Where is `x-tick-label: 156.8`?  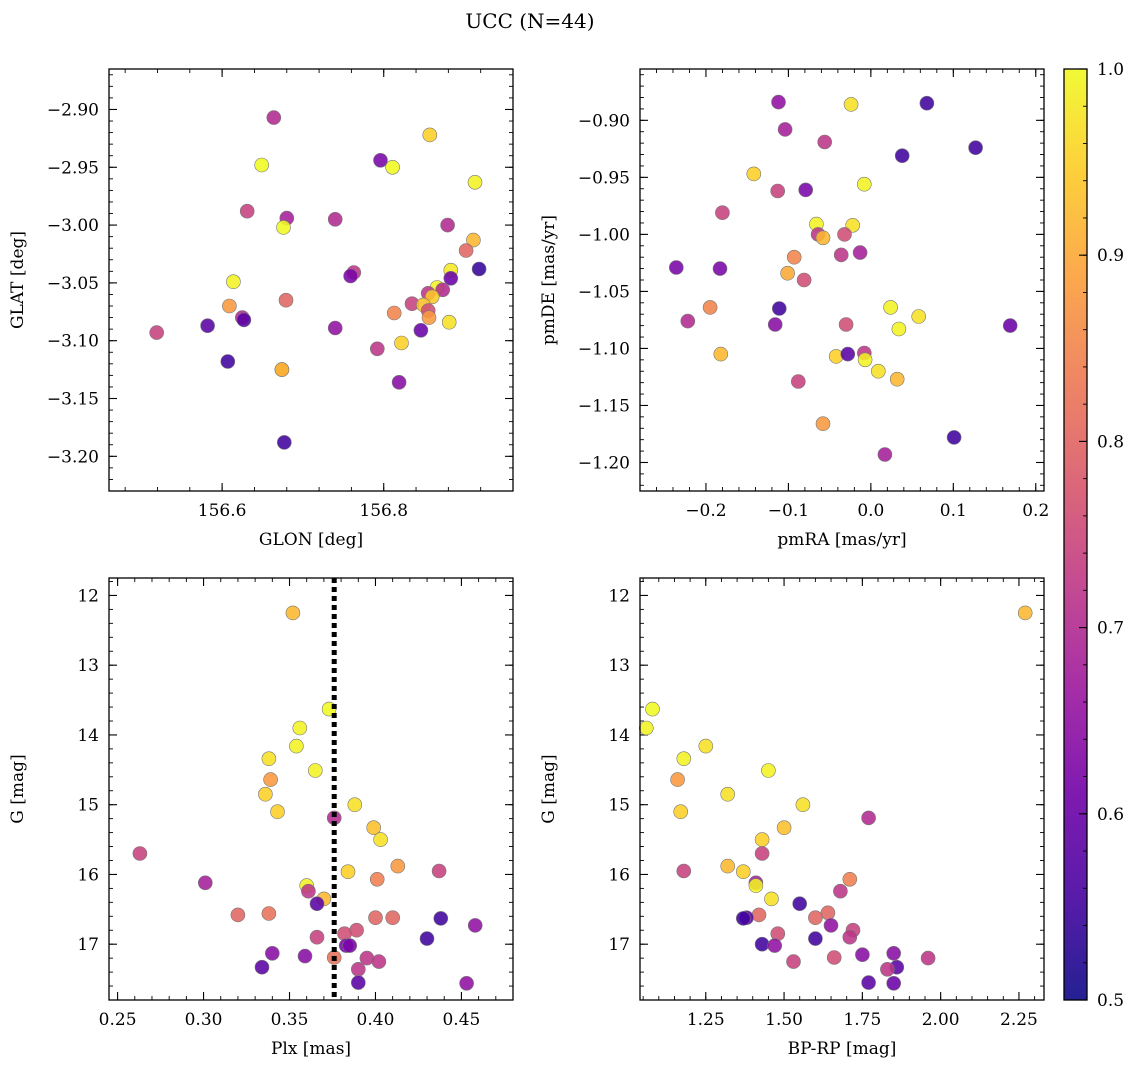 x-tick-label: 156.8 is located at coordinates (383, 511).